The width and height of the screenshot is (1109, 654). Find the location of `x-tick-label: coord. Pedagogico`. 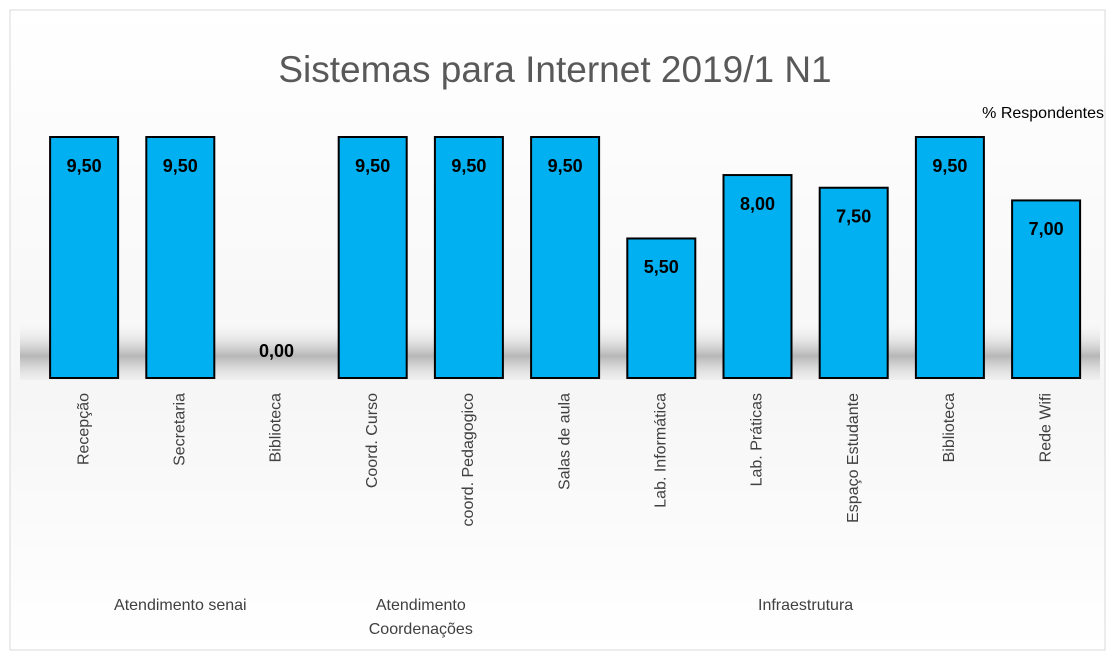

x-tick-label: coord. Pedagogico is located at coordinates (468, 460).